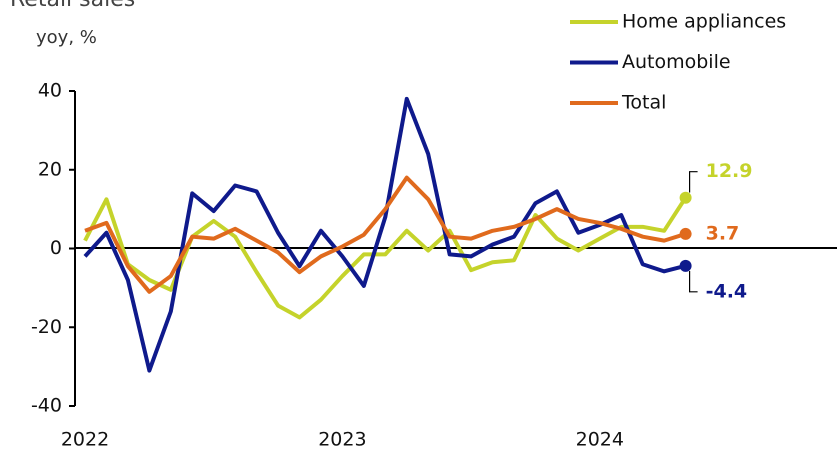  Describe the element at coordinates (342, 440) in the screenshot. I see `x-tick-label: 2023` at that location.